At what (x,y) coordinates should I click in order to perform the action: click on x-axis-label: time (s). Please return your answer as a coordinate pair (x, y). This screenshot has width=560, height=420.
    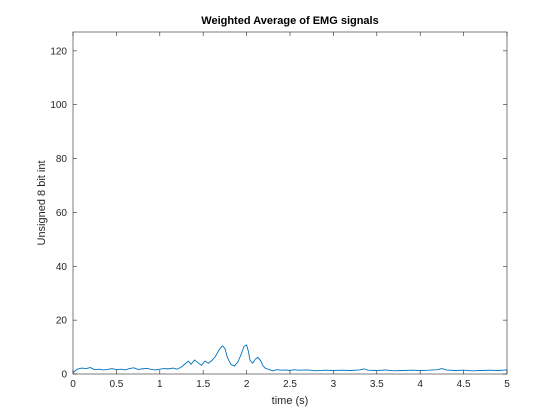
    Looking at the image, I should click on (290, 401).